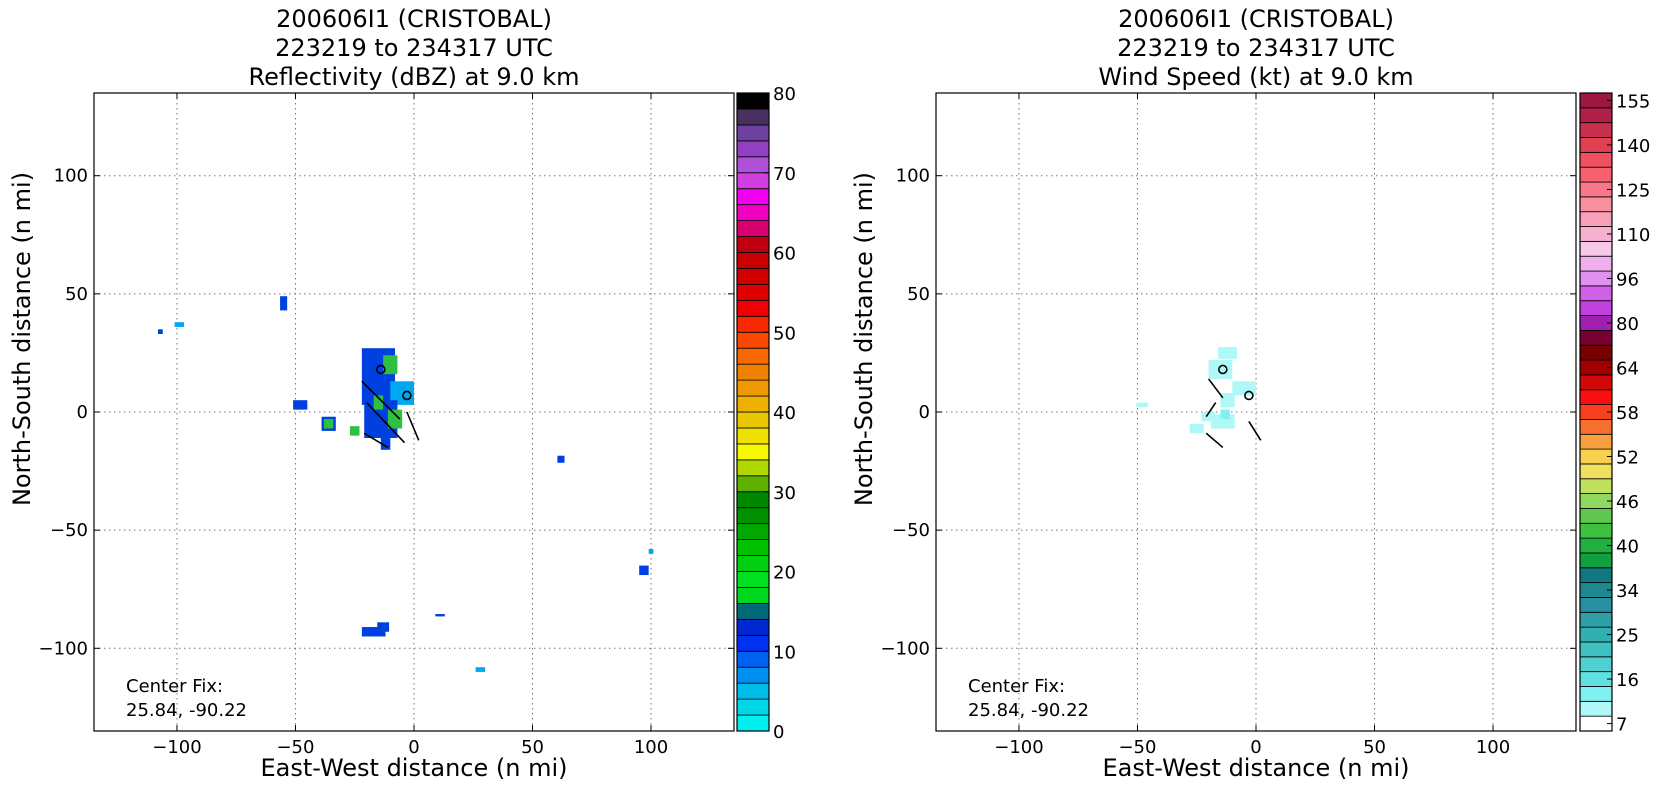 This screenshot has width=1654, height=787. Describe the element at coordinates (1614, 413) in the screenshot. I see `wind-colorbar: 7 16 25 34 40 46 52 58 64 80 96 110 125 140 155` at that location.